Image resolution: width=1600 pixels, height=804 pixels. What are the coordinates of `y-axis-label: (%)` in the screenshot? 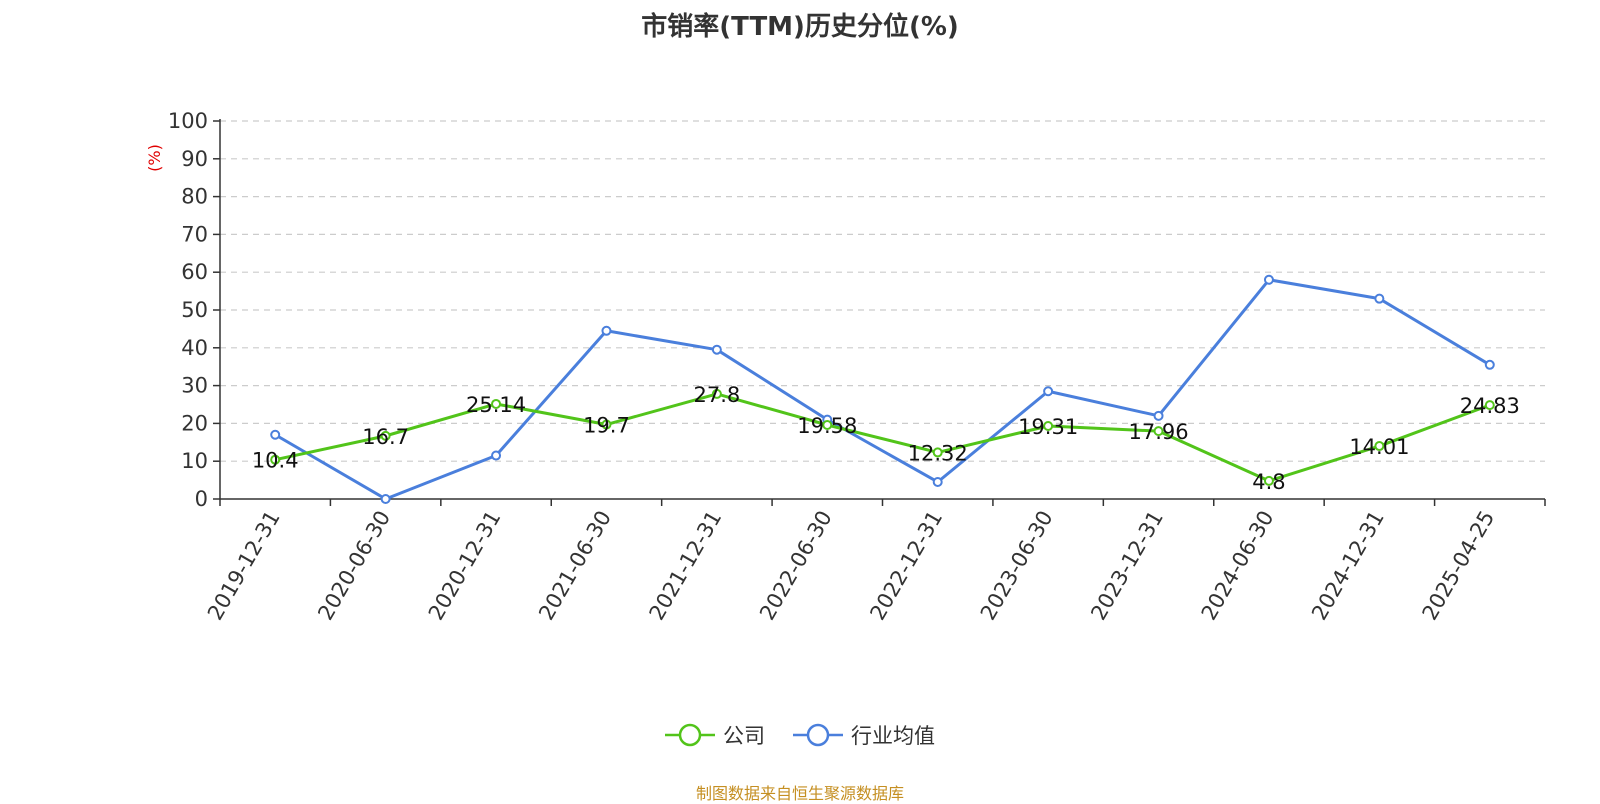 It's located at (154, 158).